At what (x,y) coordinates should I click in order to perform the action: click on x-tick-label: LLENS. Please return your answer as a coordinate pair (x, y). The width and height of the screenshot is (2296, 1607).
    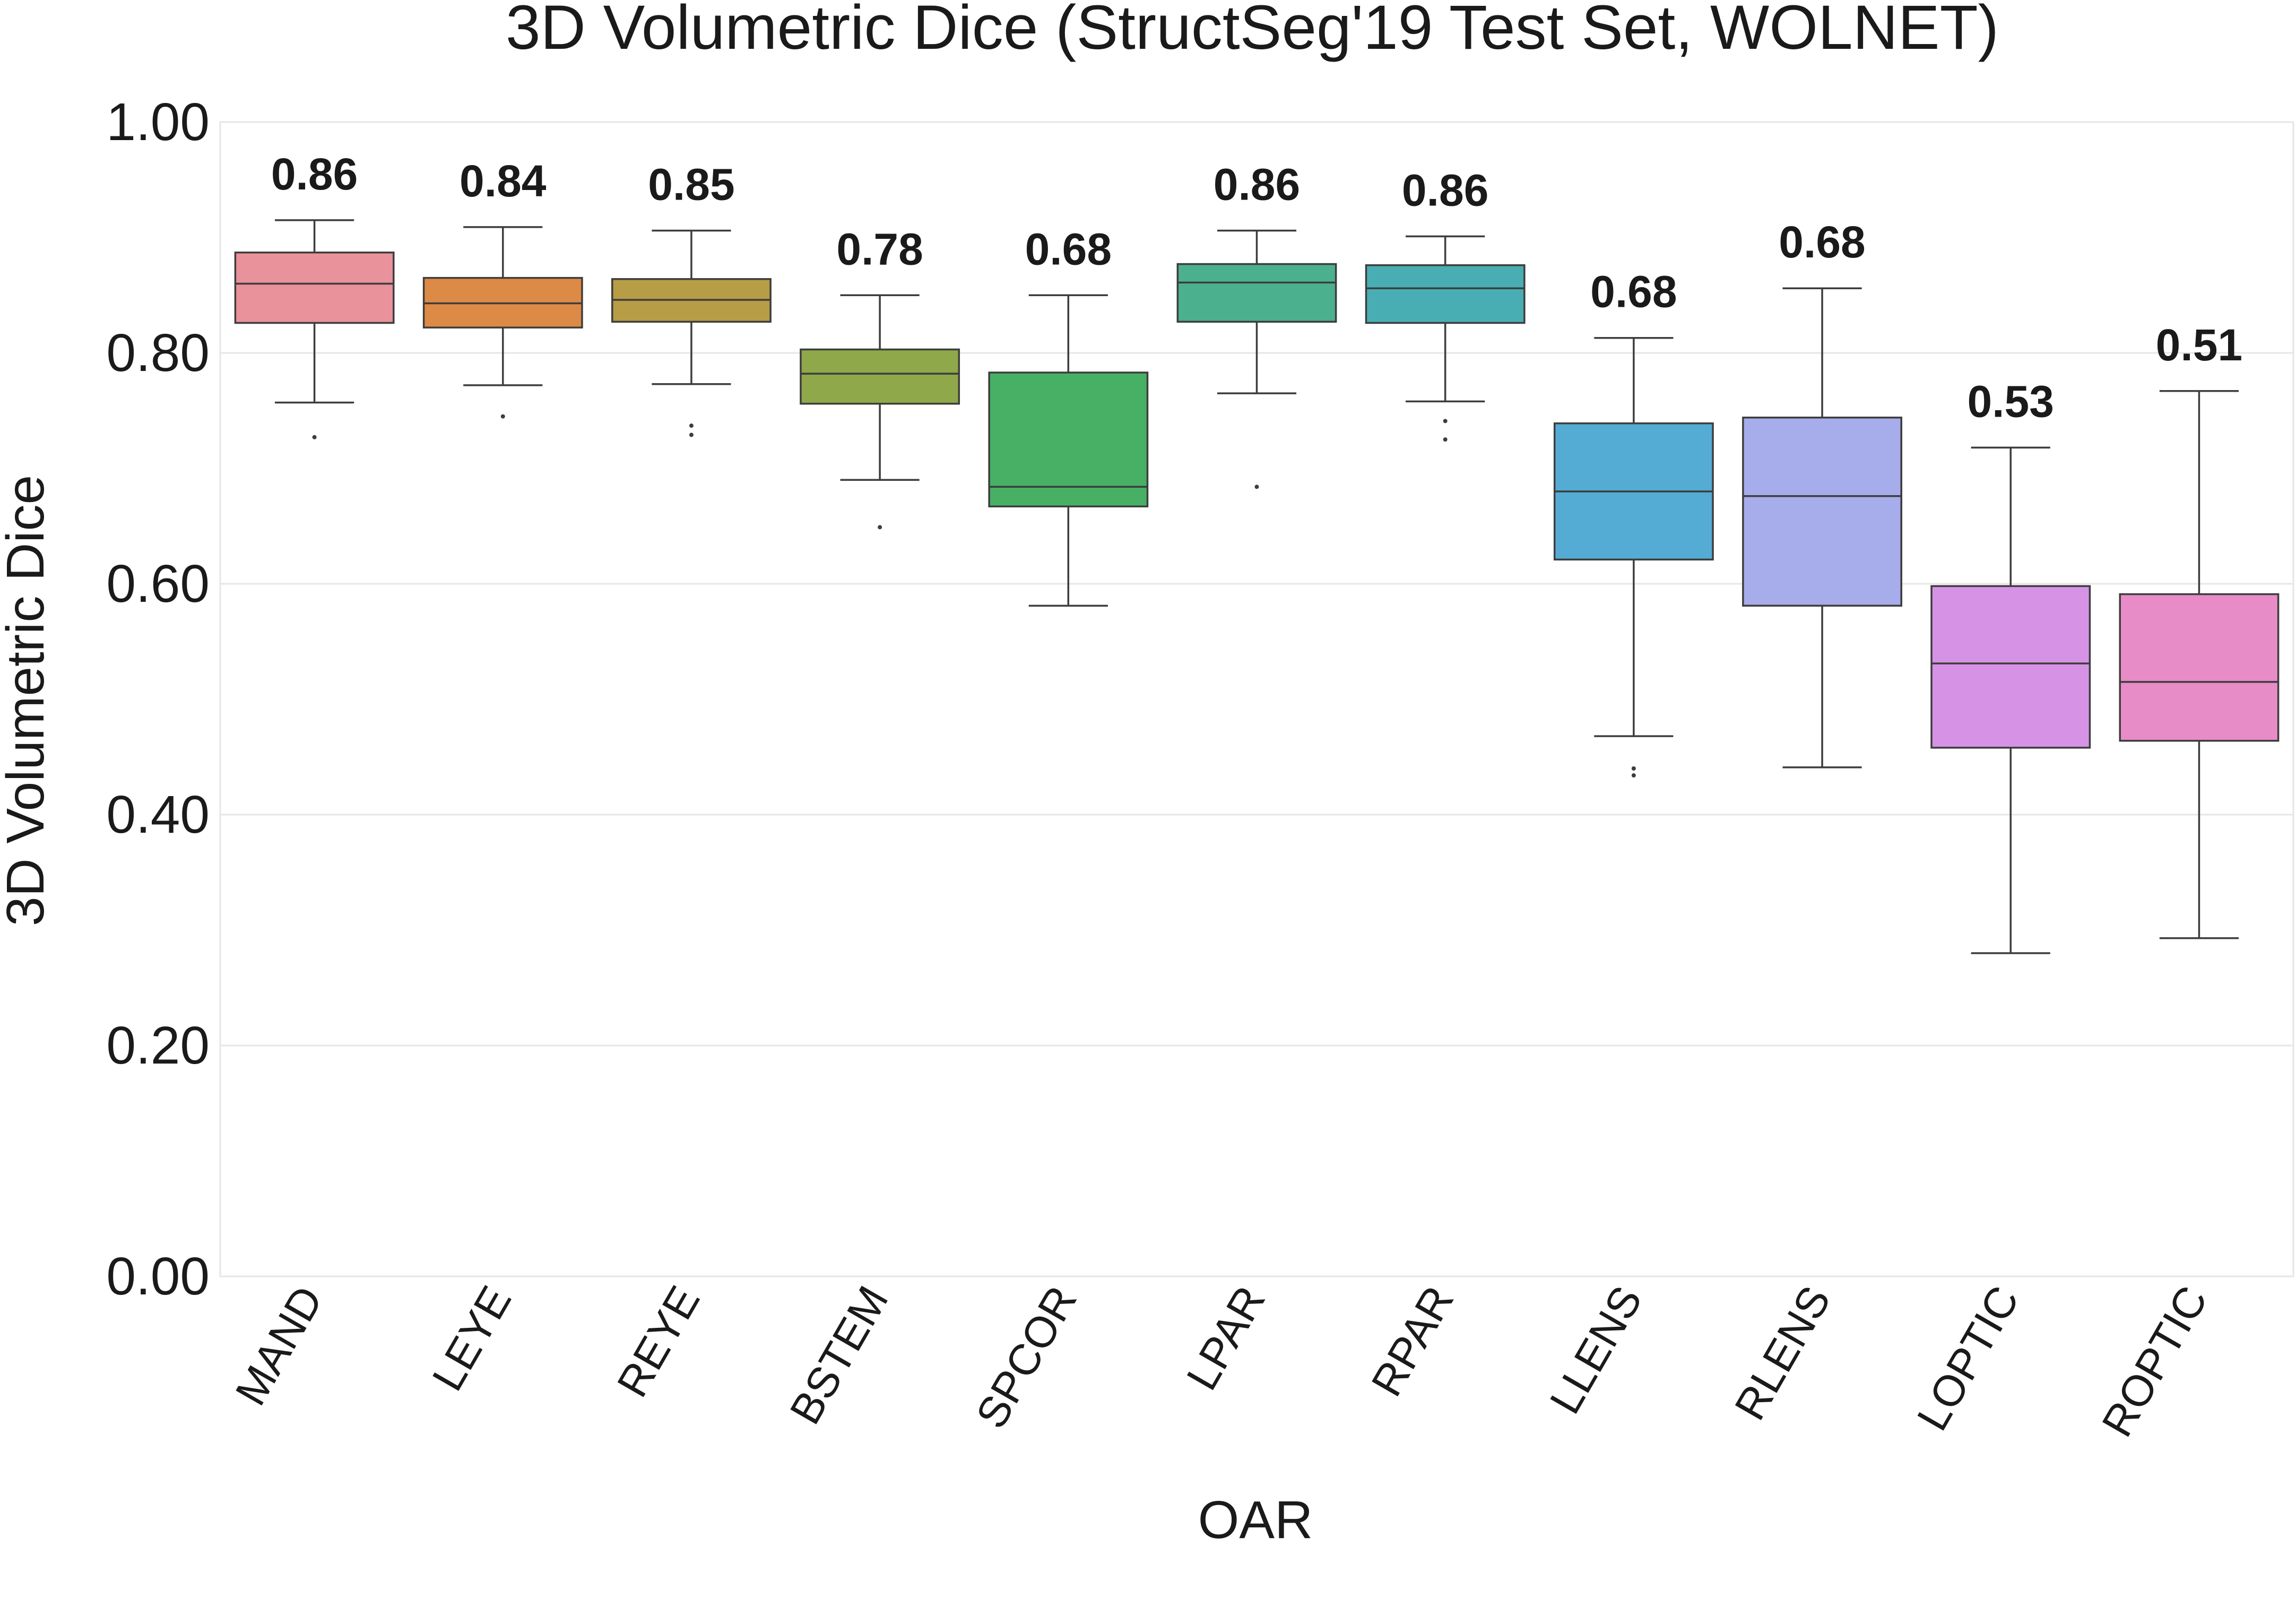
    Looking at the image, I should click on (1596, 1350).